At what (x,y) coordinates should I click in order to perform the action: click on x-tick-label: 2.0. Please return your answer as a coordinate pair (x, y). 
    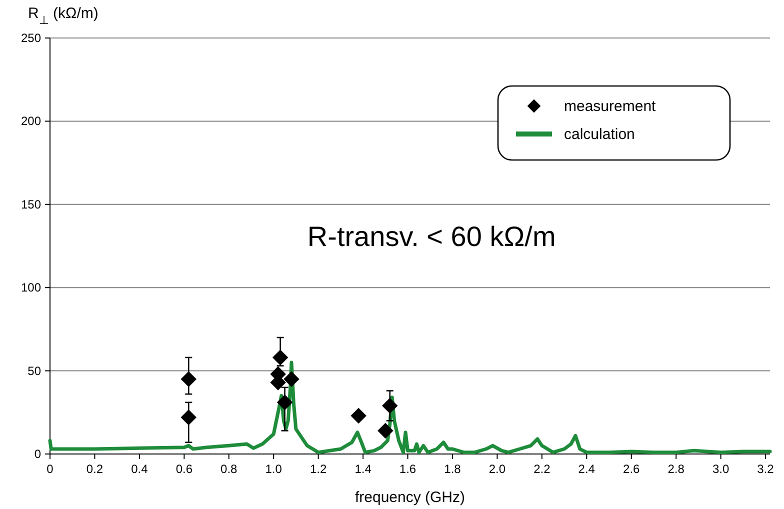
    Looking at the image, I should click on (497, 469).